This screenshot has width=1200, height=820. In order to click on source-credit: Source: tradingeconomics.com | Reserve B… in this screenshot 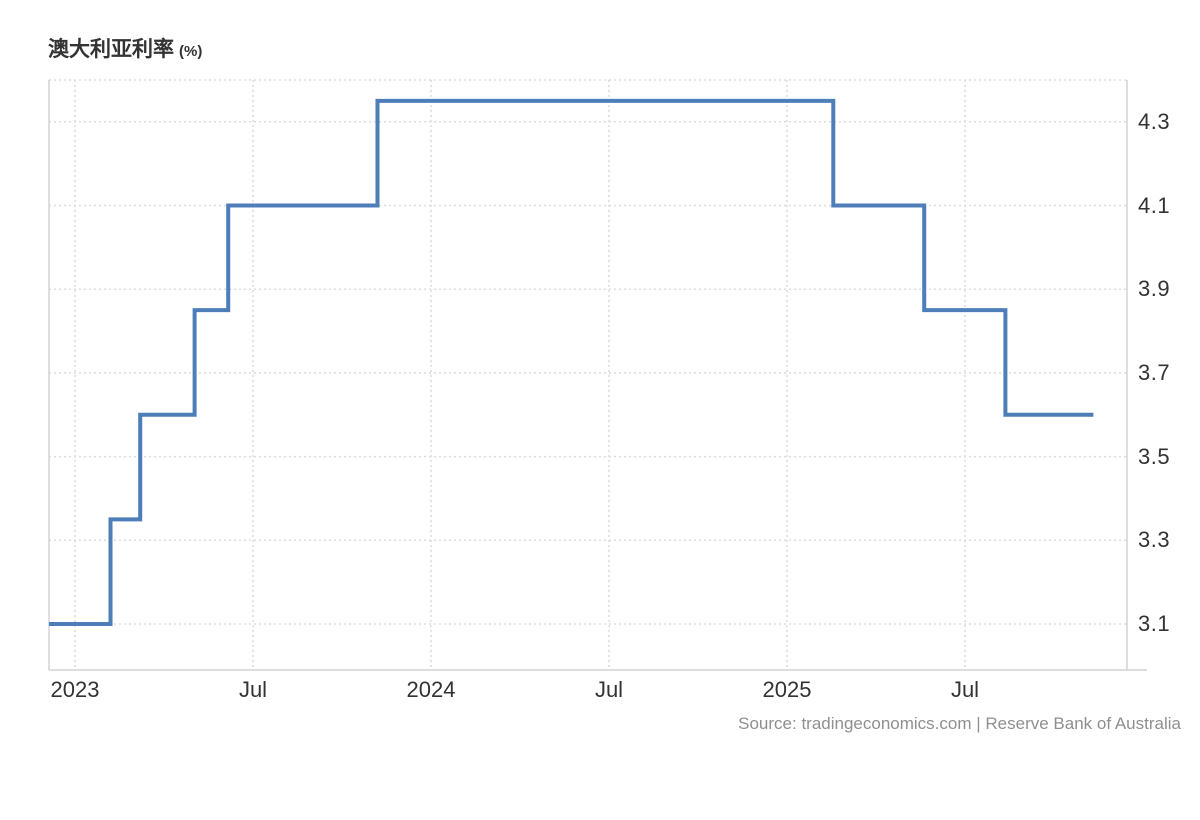, I will do `click(959, 723)`.